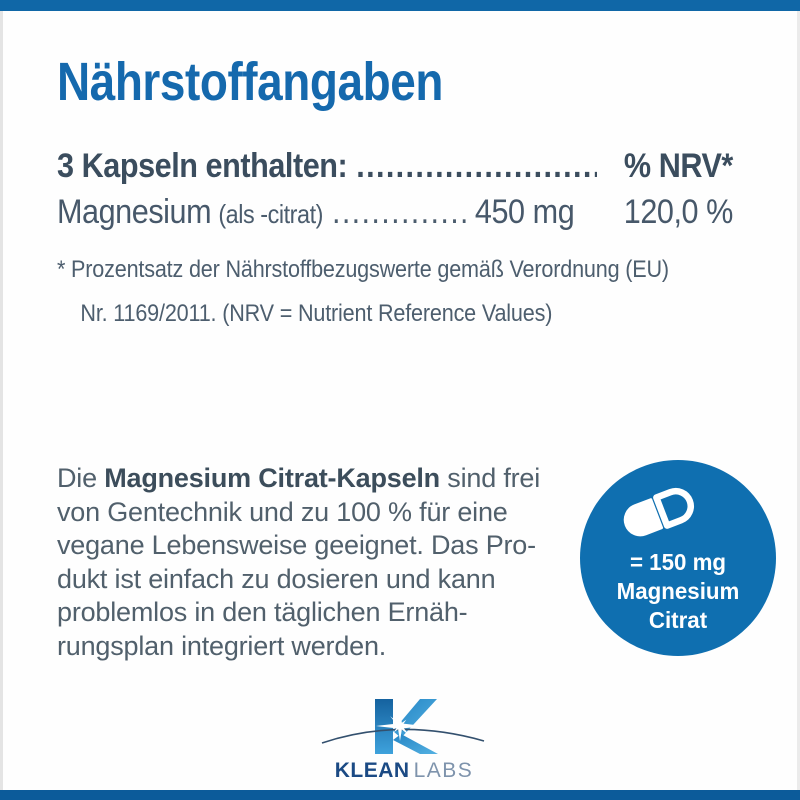  What do you see at coordinates (270, 214) in the screenshot?
I see `nutrient-form-note: (als -citrat)` at bounding box center [270, 214].